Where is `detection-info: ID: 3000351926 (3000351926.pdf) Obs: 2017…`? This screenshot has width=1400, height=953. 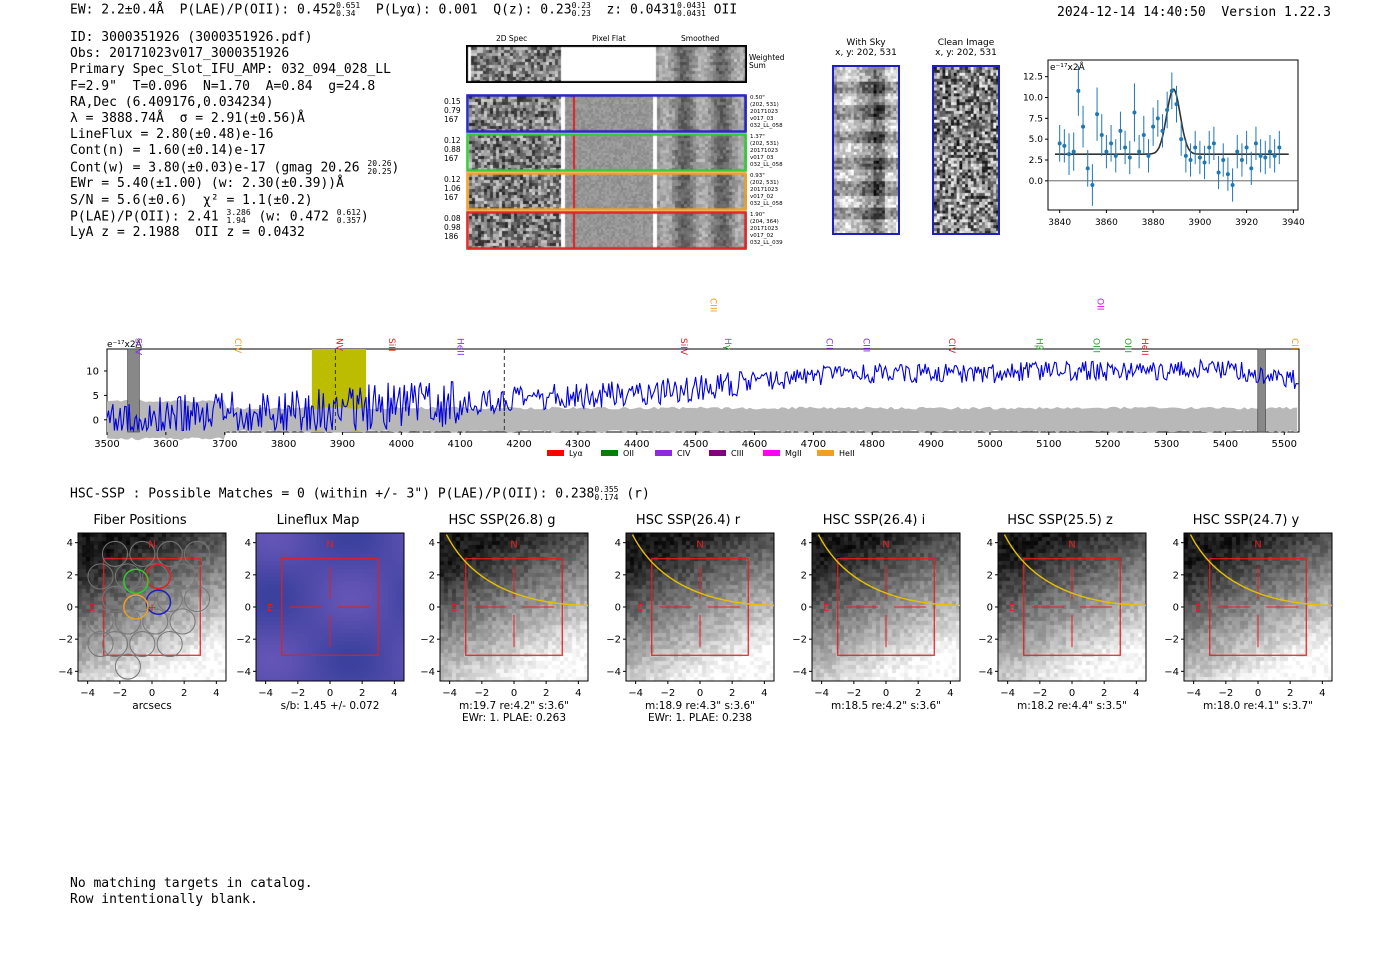
detection-info: ID: 3000351926 (3000351926.pdf) Obs: 2017… is located at coordinates (234, 136).